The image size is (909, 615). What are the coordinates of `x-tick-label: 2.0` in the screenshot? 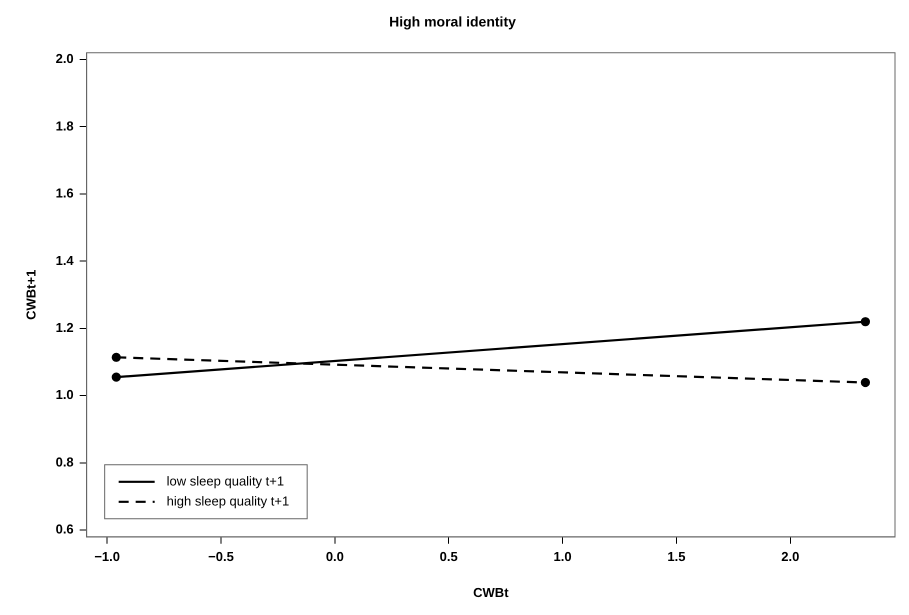 It's located at (790, 556).